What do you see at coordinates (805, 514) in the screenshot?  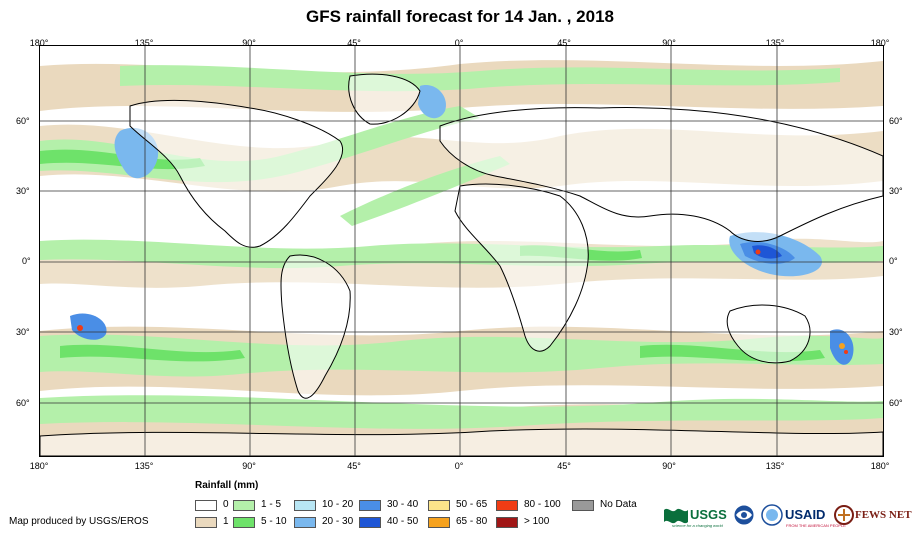 I see `usaid-text: USAID` at bounding box center [805, 514].